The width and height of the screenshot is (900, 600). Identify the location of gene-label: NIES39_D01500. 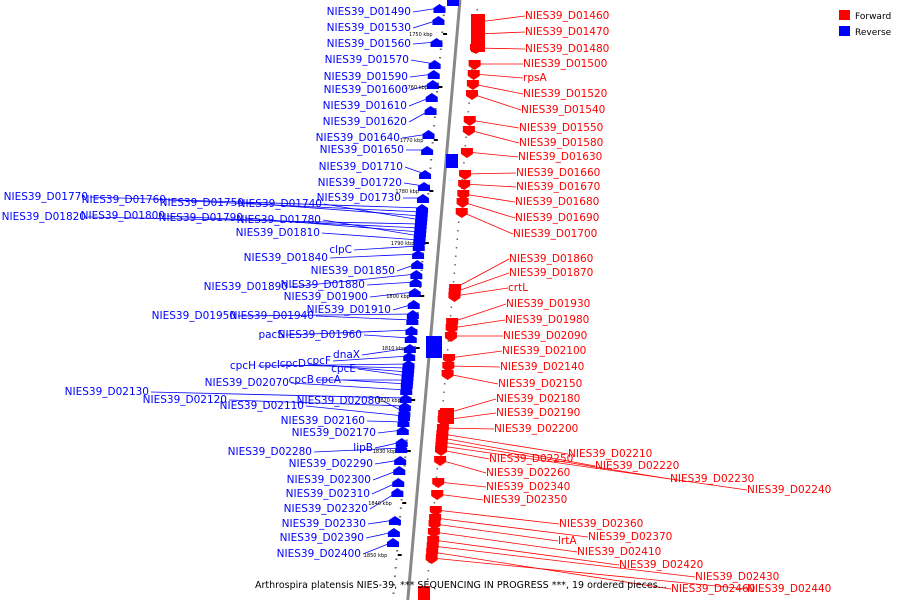
(565, 64).